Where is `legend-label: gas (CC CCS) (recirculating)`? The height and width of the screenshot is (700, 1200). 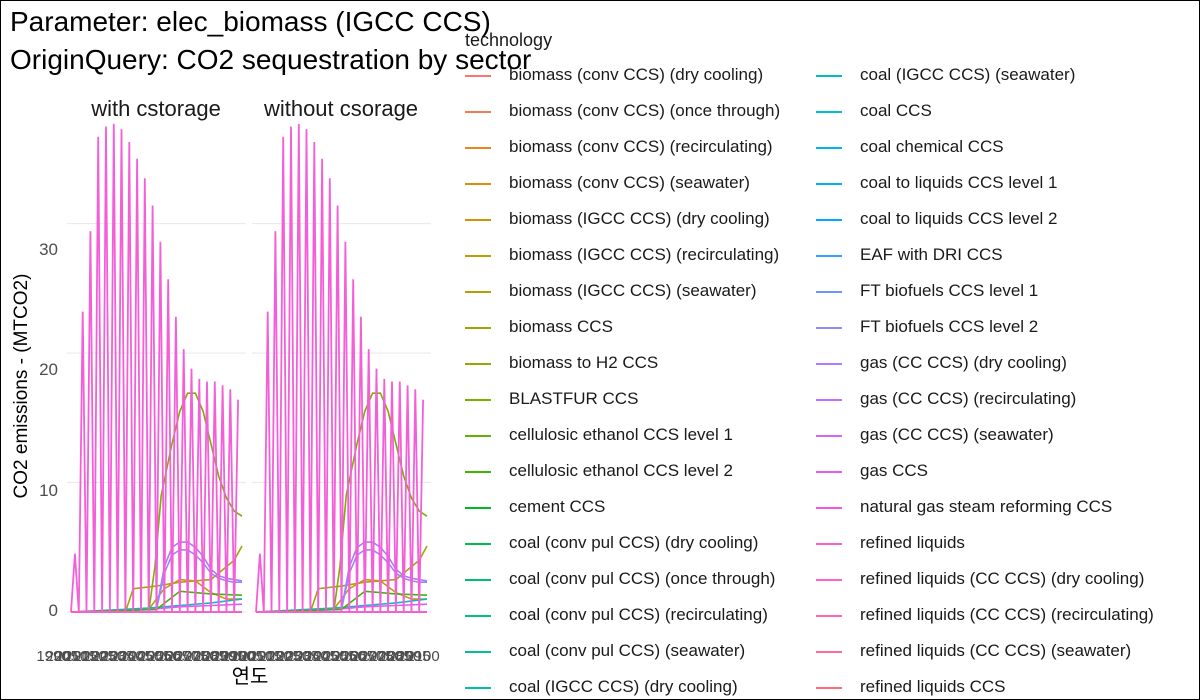 legend-label: gas (CC CCS) (recirculating) is located at coordinates (968, 398).